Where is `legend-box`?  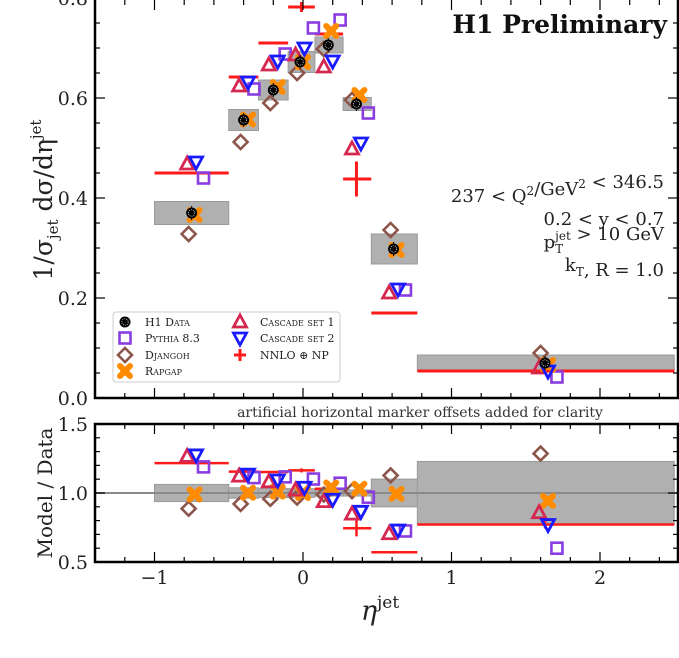 legend-box is located at coordinates (226, 347).